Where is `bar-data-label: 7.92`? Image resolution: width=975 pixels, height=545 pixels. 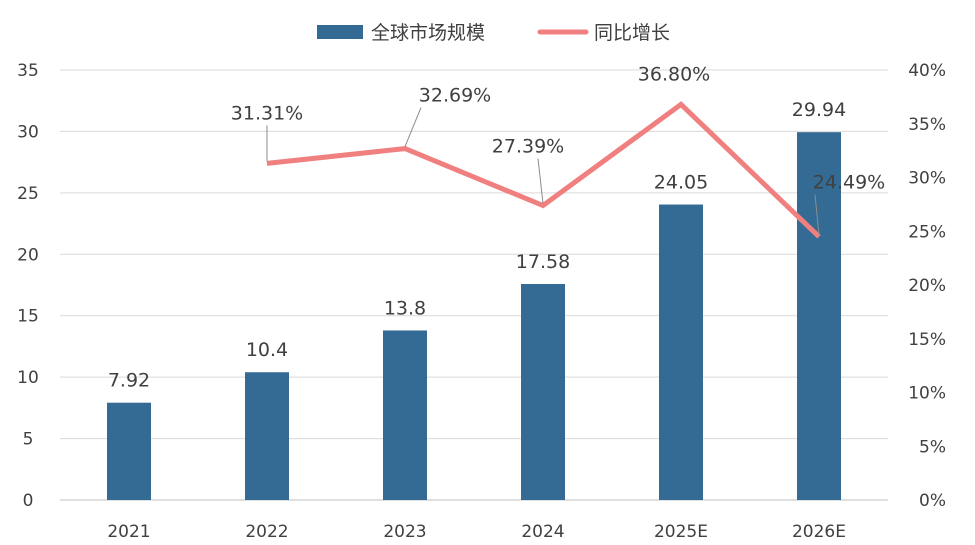
bar-data-label: 7.92 is located at coordinates (129, 381).